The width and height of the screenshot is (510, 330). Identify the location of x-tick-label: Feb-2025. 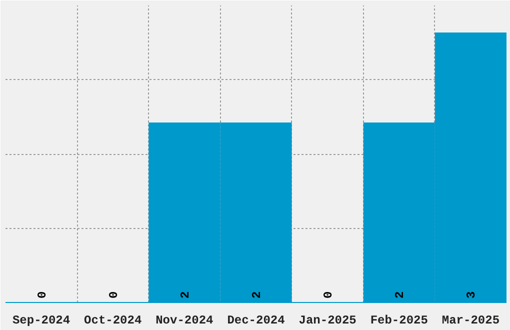
(399, 321).